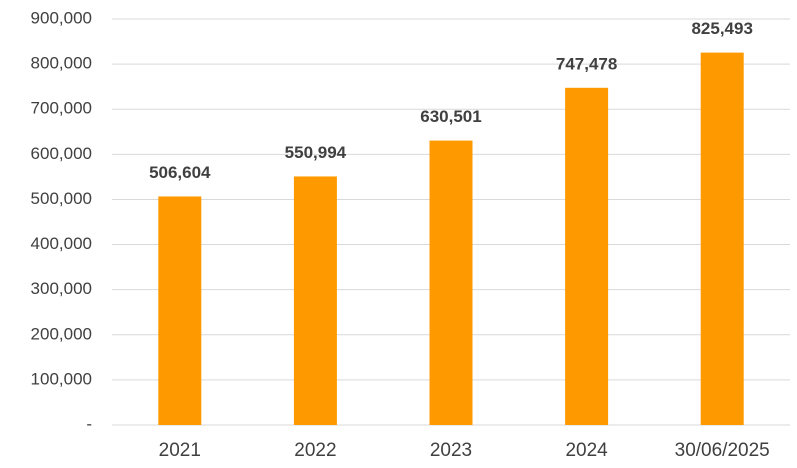  I want to click on y-tick-label: 700,000, so click(61, 108).